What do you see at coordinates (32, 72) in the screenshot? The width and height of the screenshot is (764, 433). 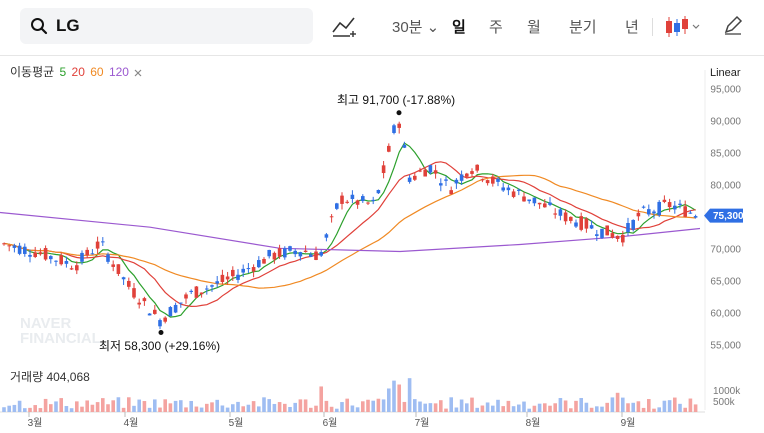 I see `ma-legend-title: 이동평균` at bounding box center [32, 72].